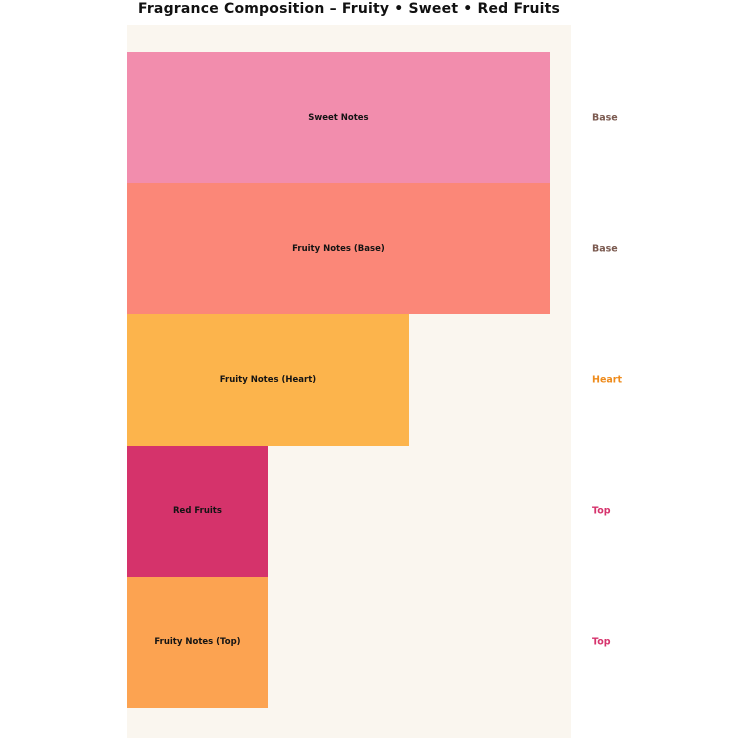  I want to click on bar-fruity-notes-heart: Fruity Notes (Heart), so click(268, 380).